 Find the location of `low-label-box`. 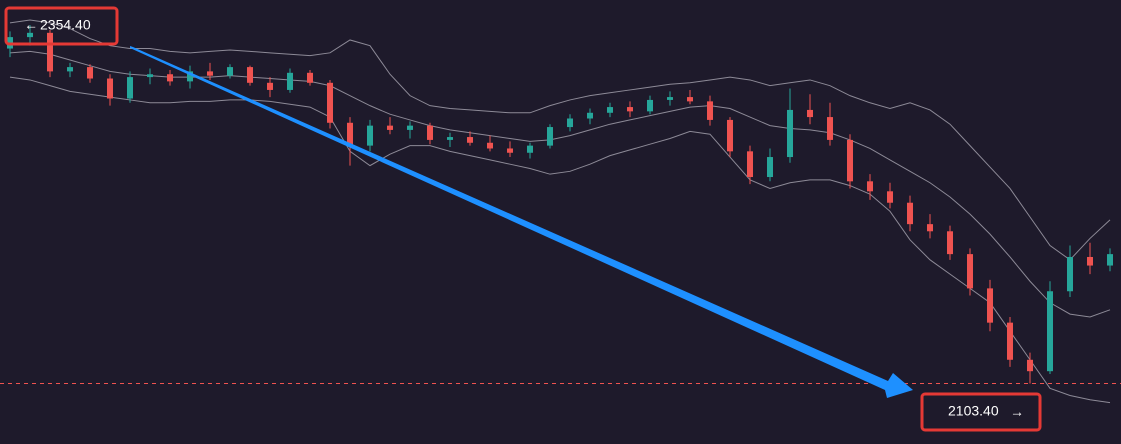

low-label-box is located at coordinates (981, 412).